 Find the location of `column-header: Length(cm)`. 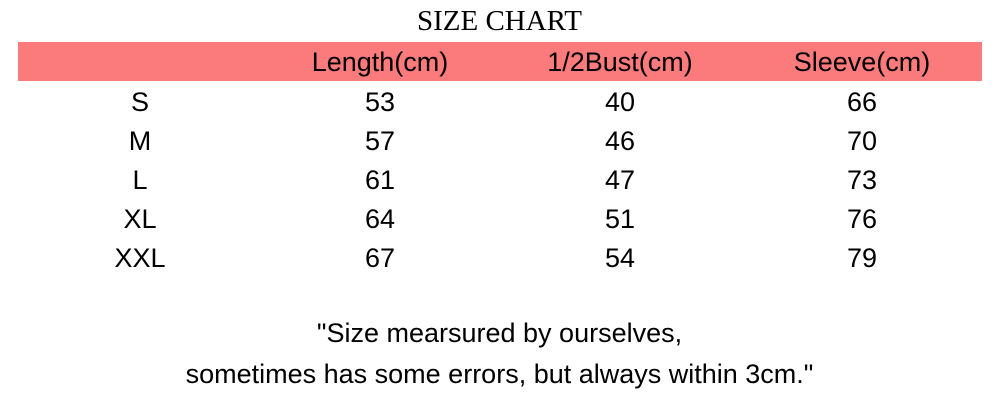

column-header: Length(cm) is located at coordinates (380, 62).